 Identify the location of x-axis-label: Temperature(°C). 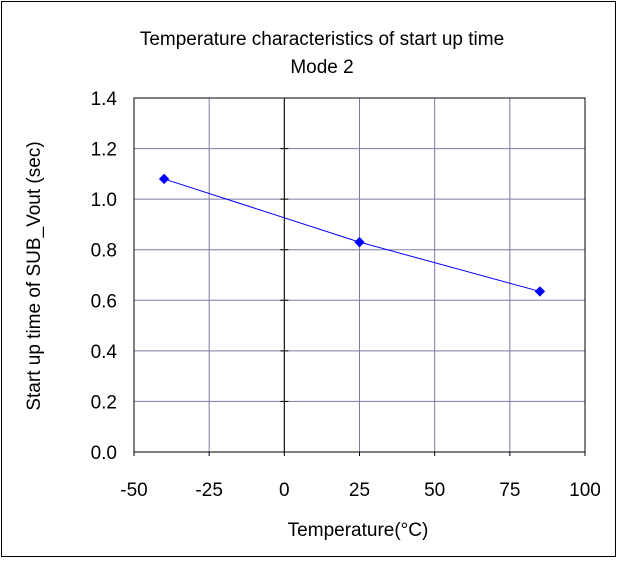
(358, 530).